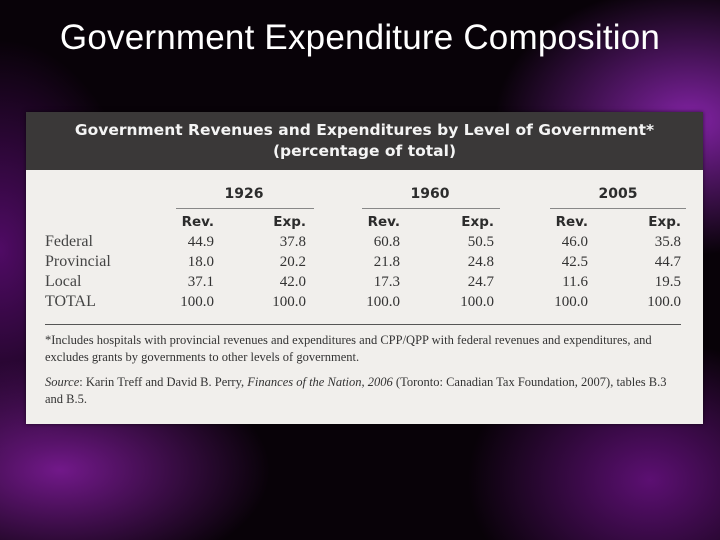  I want to click on table-cell: 44.7, so click(667, 262).